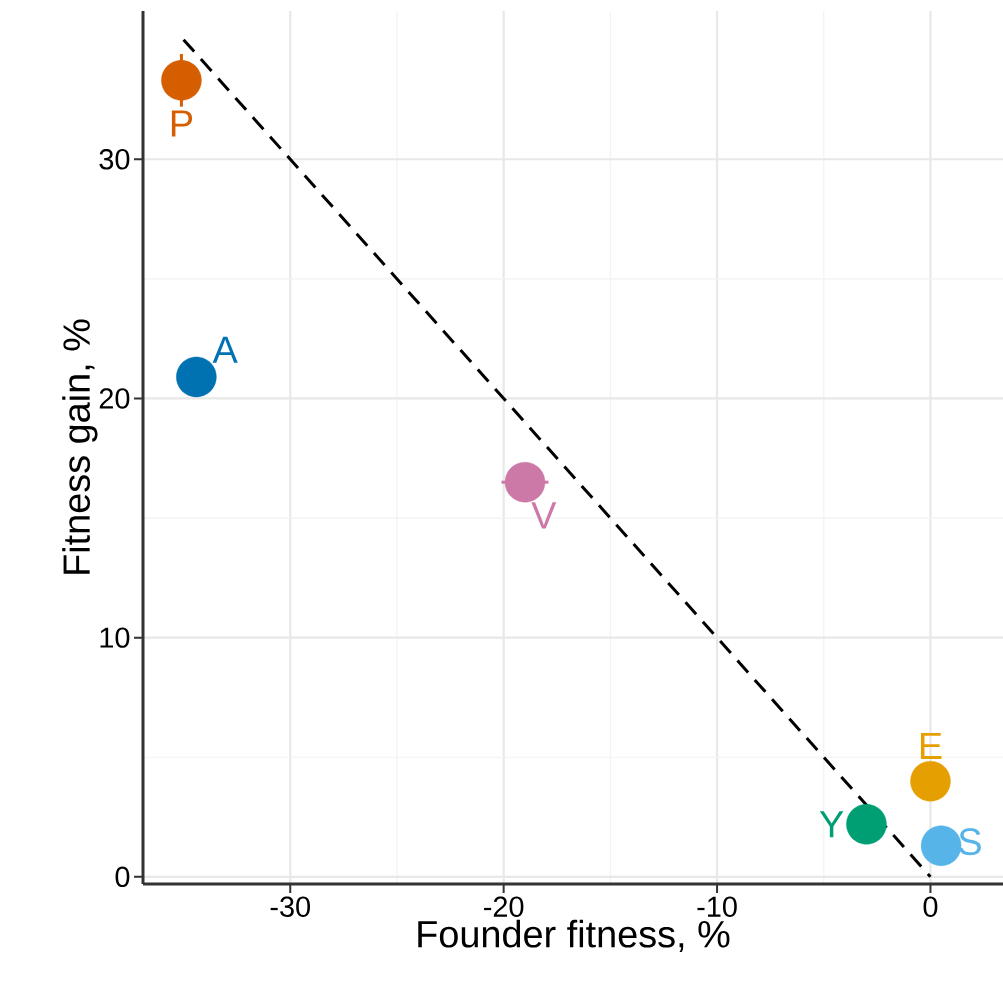 The image size is (1003, 1003). Describe the element at coordinates (970, 842) in the screenshot. I see `series-label: S` at that location.